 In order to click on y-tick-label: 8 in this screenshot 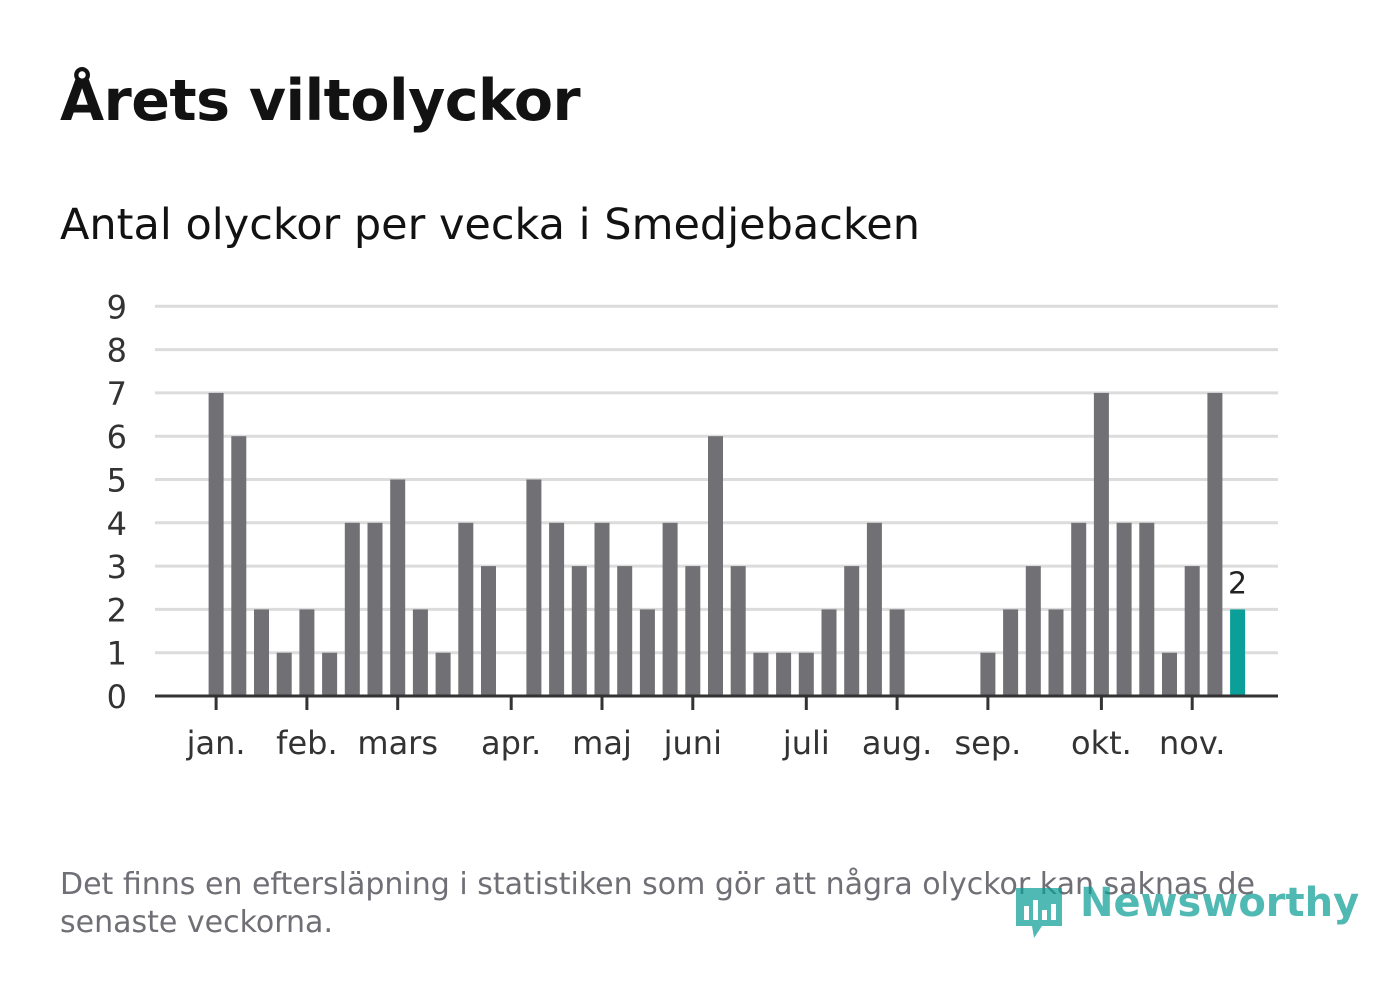, I will do `click(117, 351)`.